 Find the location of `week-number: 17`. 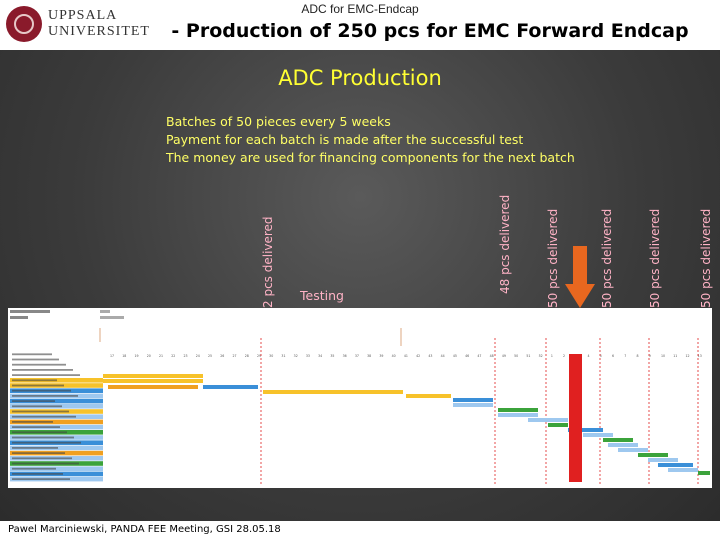

week-number: 17 is located at coordinates (112, 356).